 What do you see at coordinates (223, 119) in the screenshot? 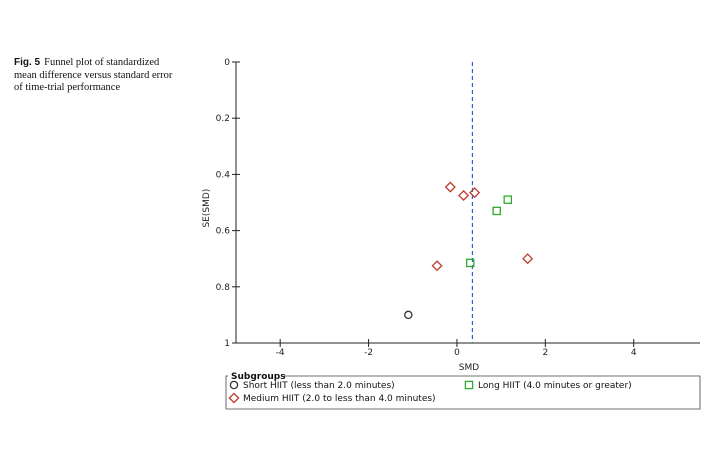
I see `y-tick-label: 0.2` at bounding box center [223, 119].